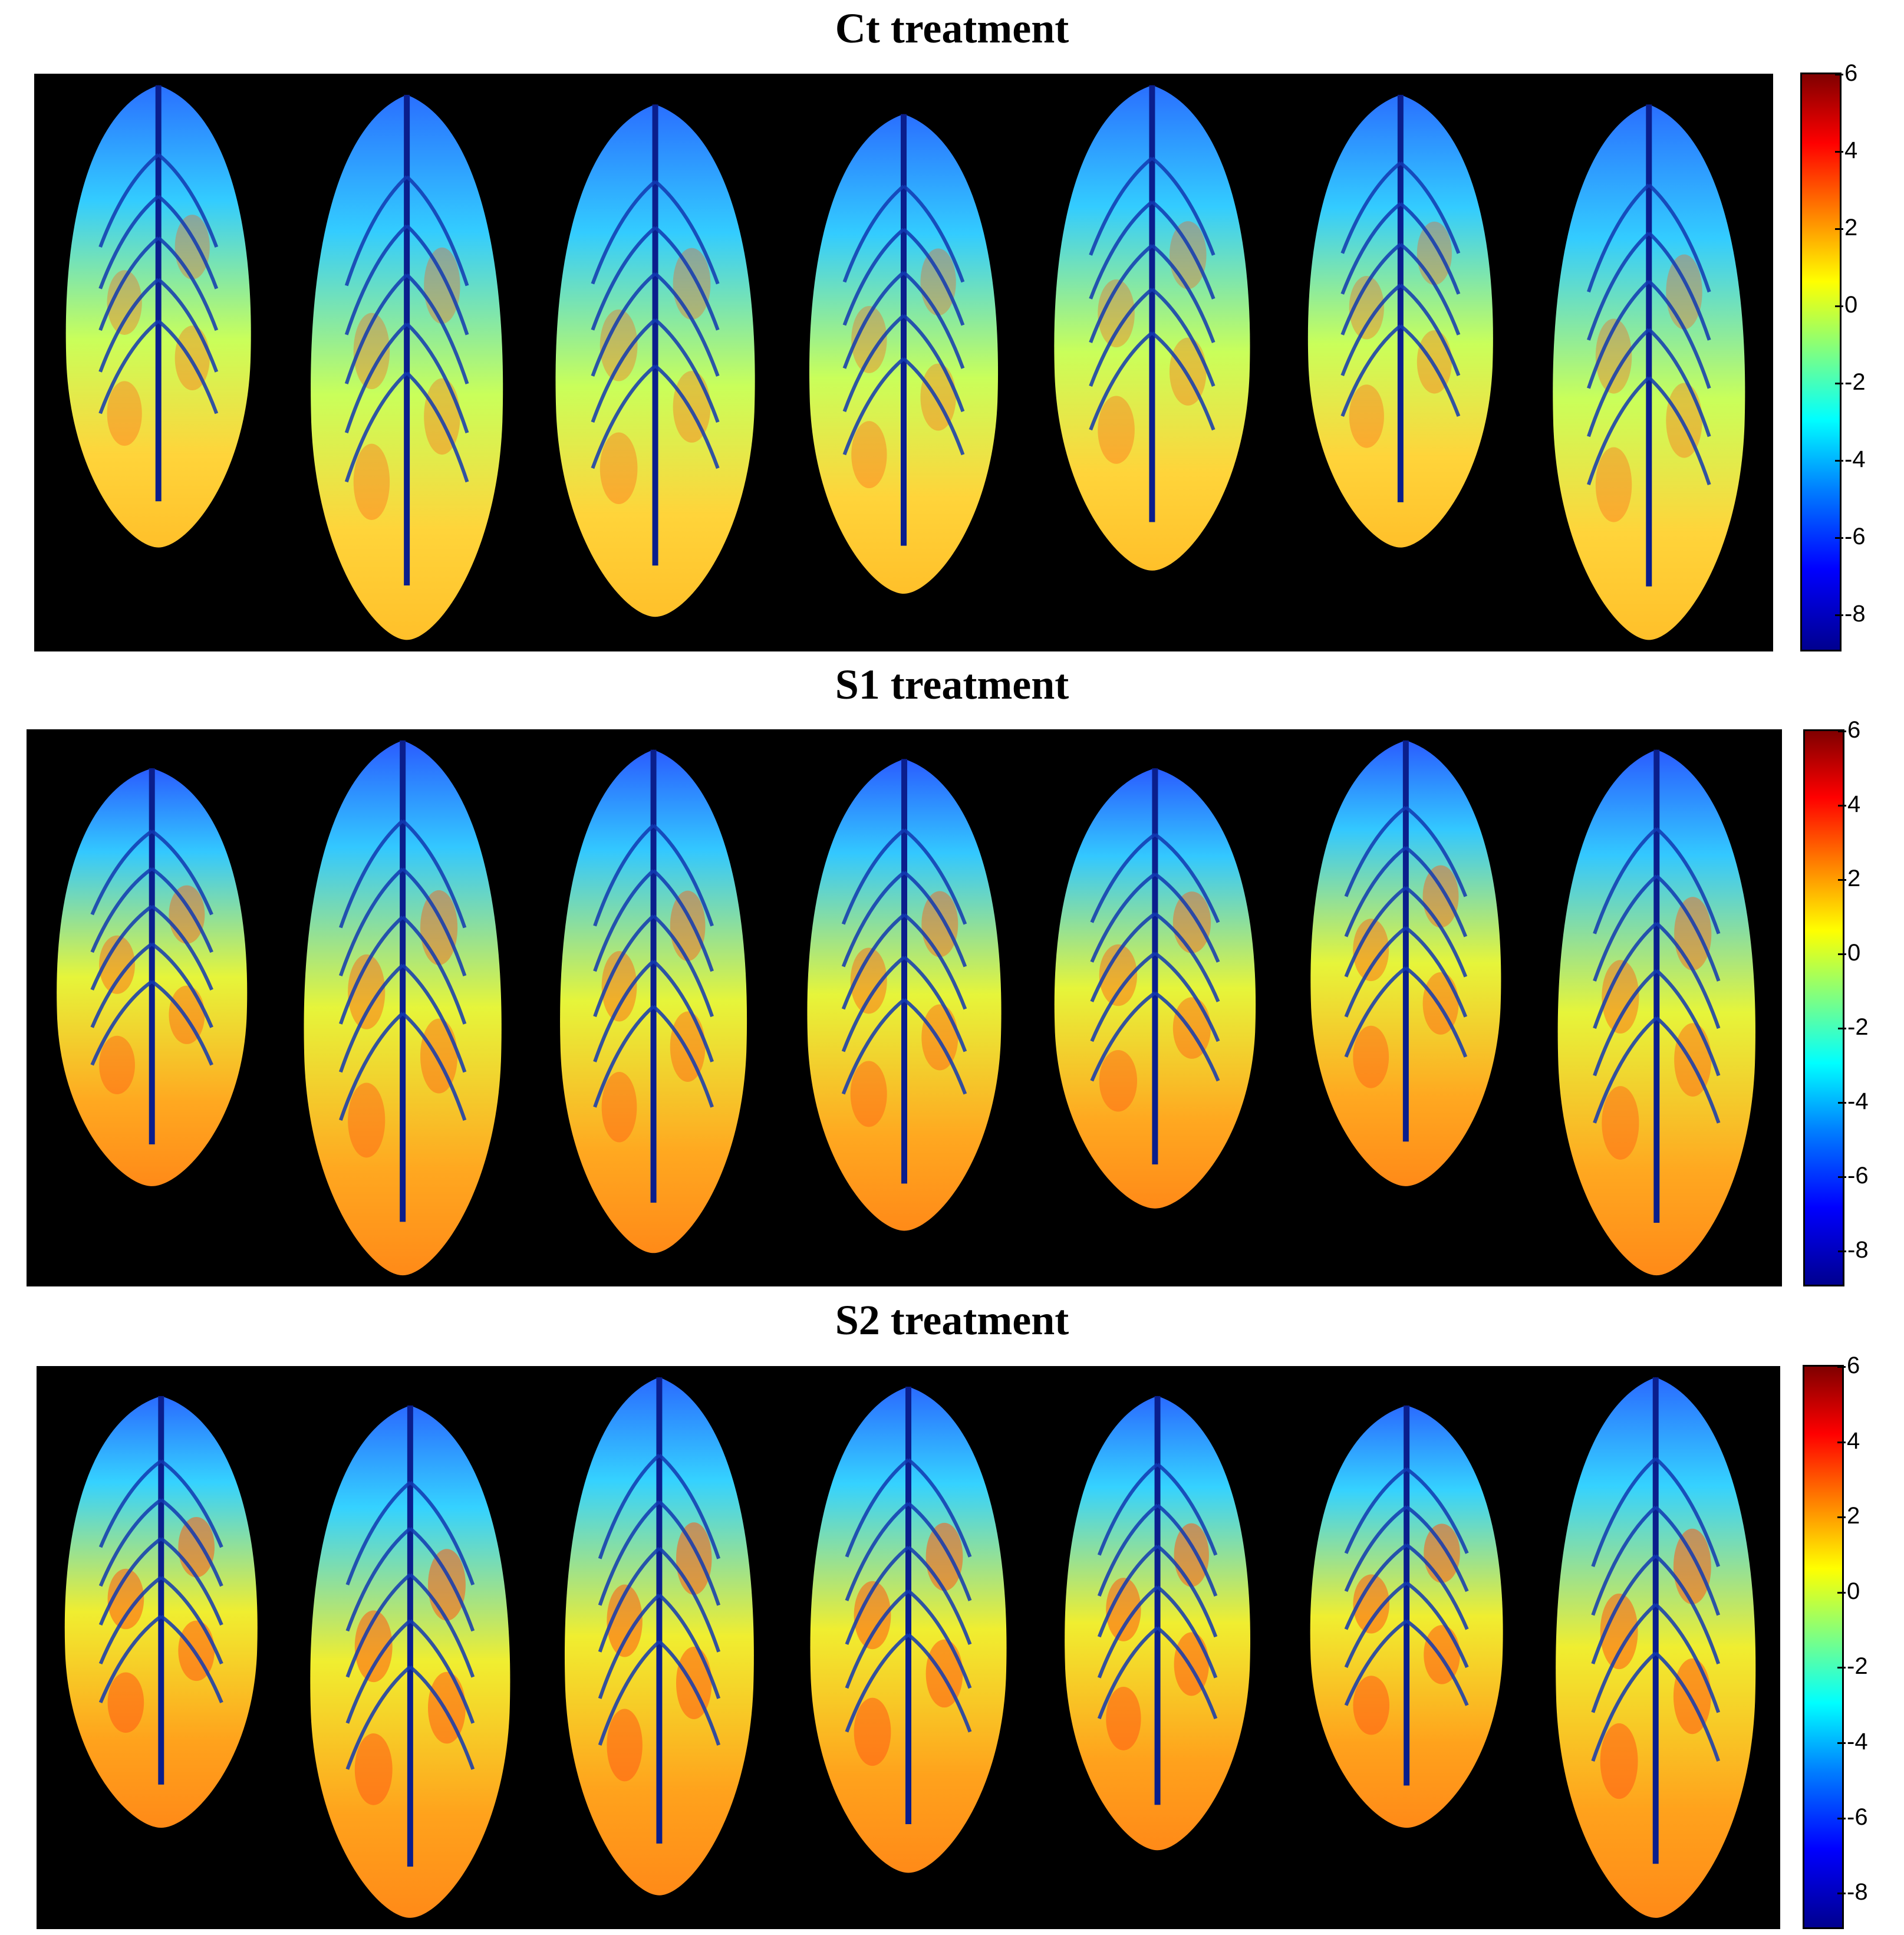 This screenshot has height=1935, width=1904. What do you see at coordinates (952, 1320) in the screenshot?
I see `panel-title-s2: S2 treatment` at bounding box center [952, 1320].